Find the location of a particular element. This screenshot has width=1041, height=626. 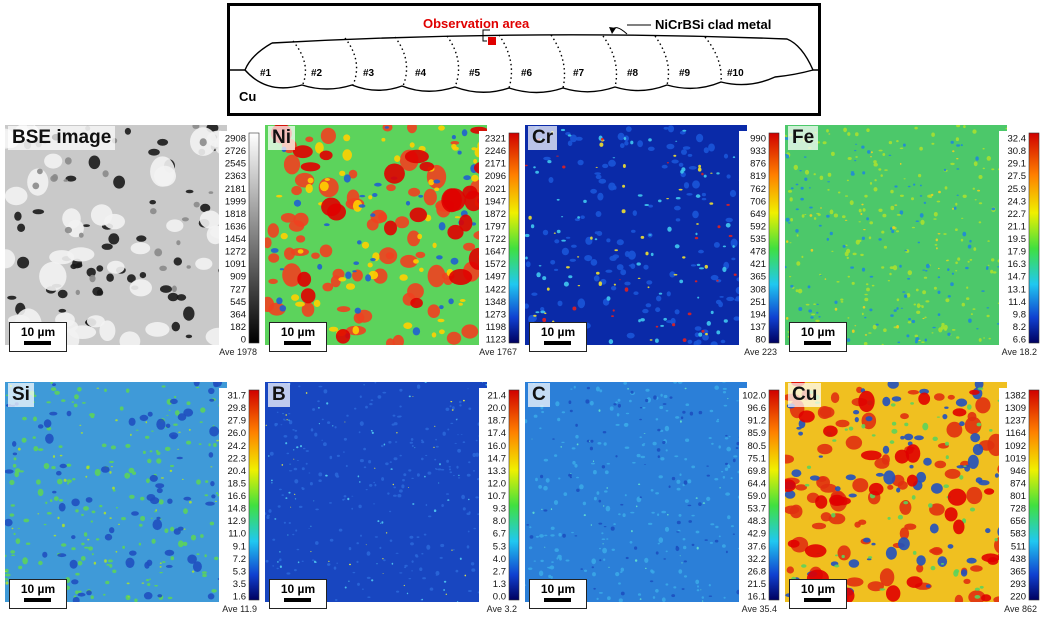

color-scale-tick-label: 30.8 is located at coordinates (1017, 151).